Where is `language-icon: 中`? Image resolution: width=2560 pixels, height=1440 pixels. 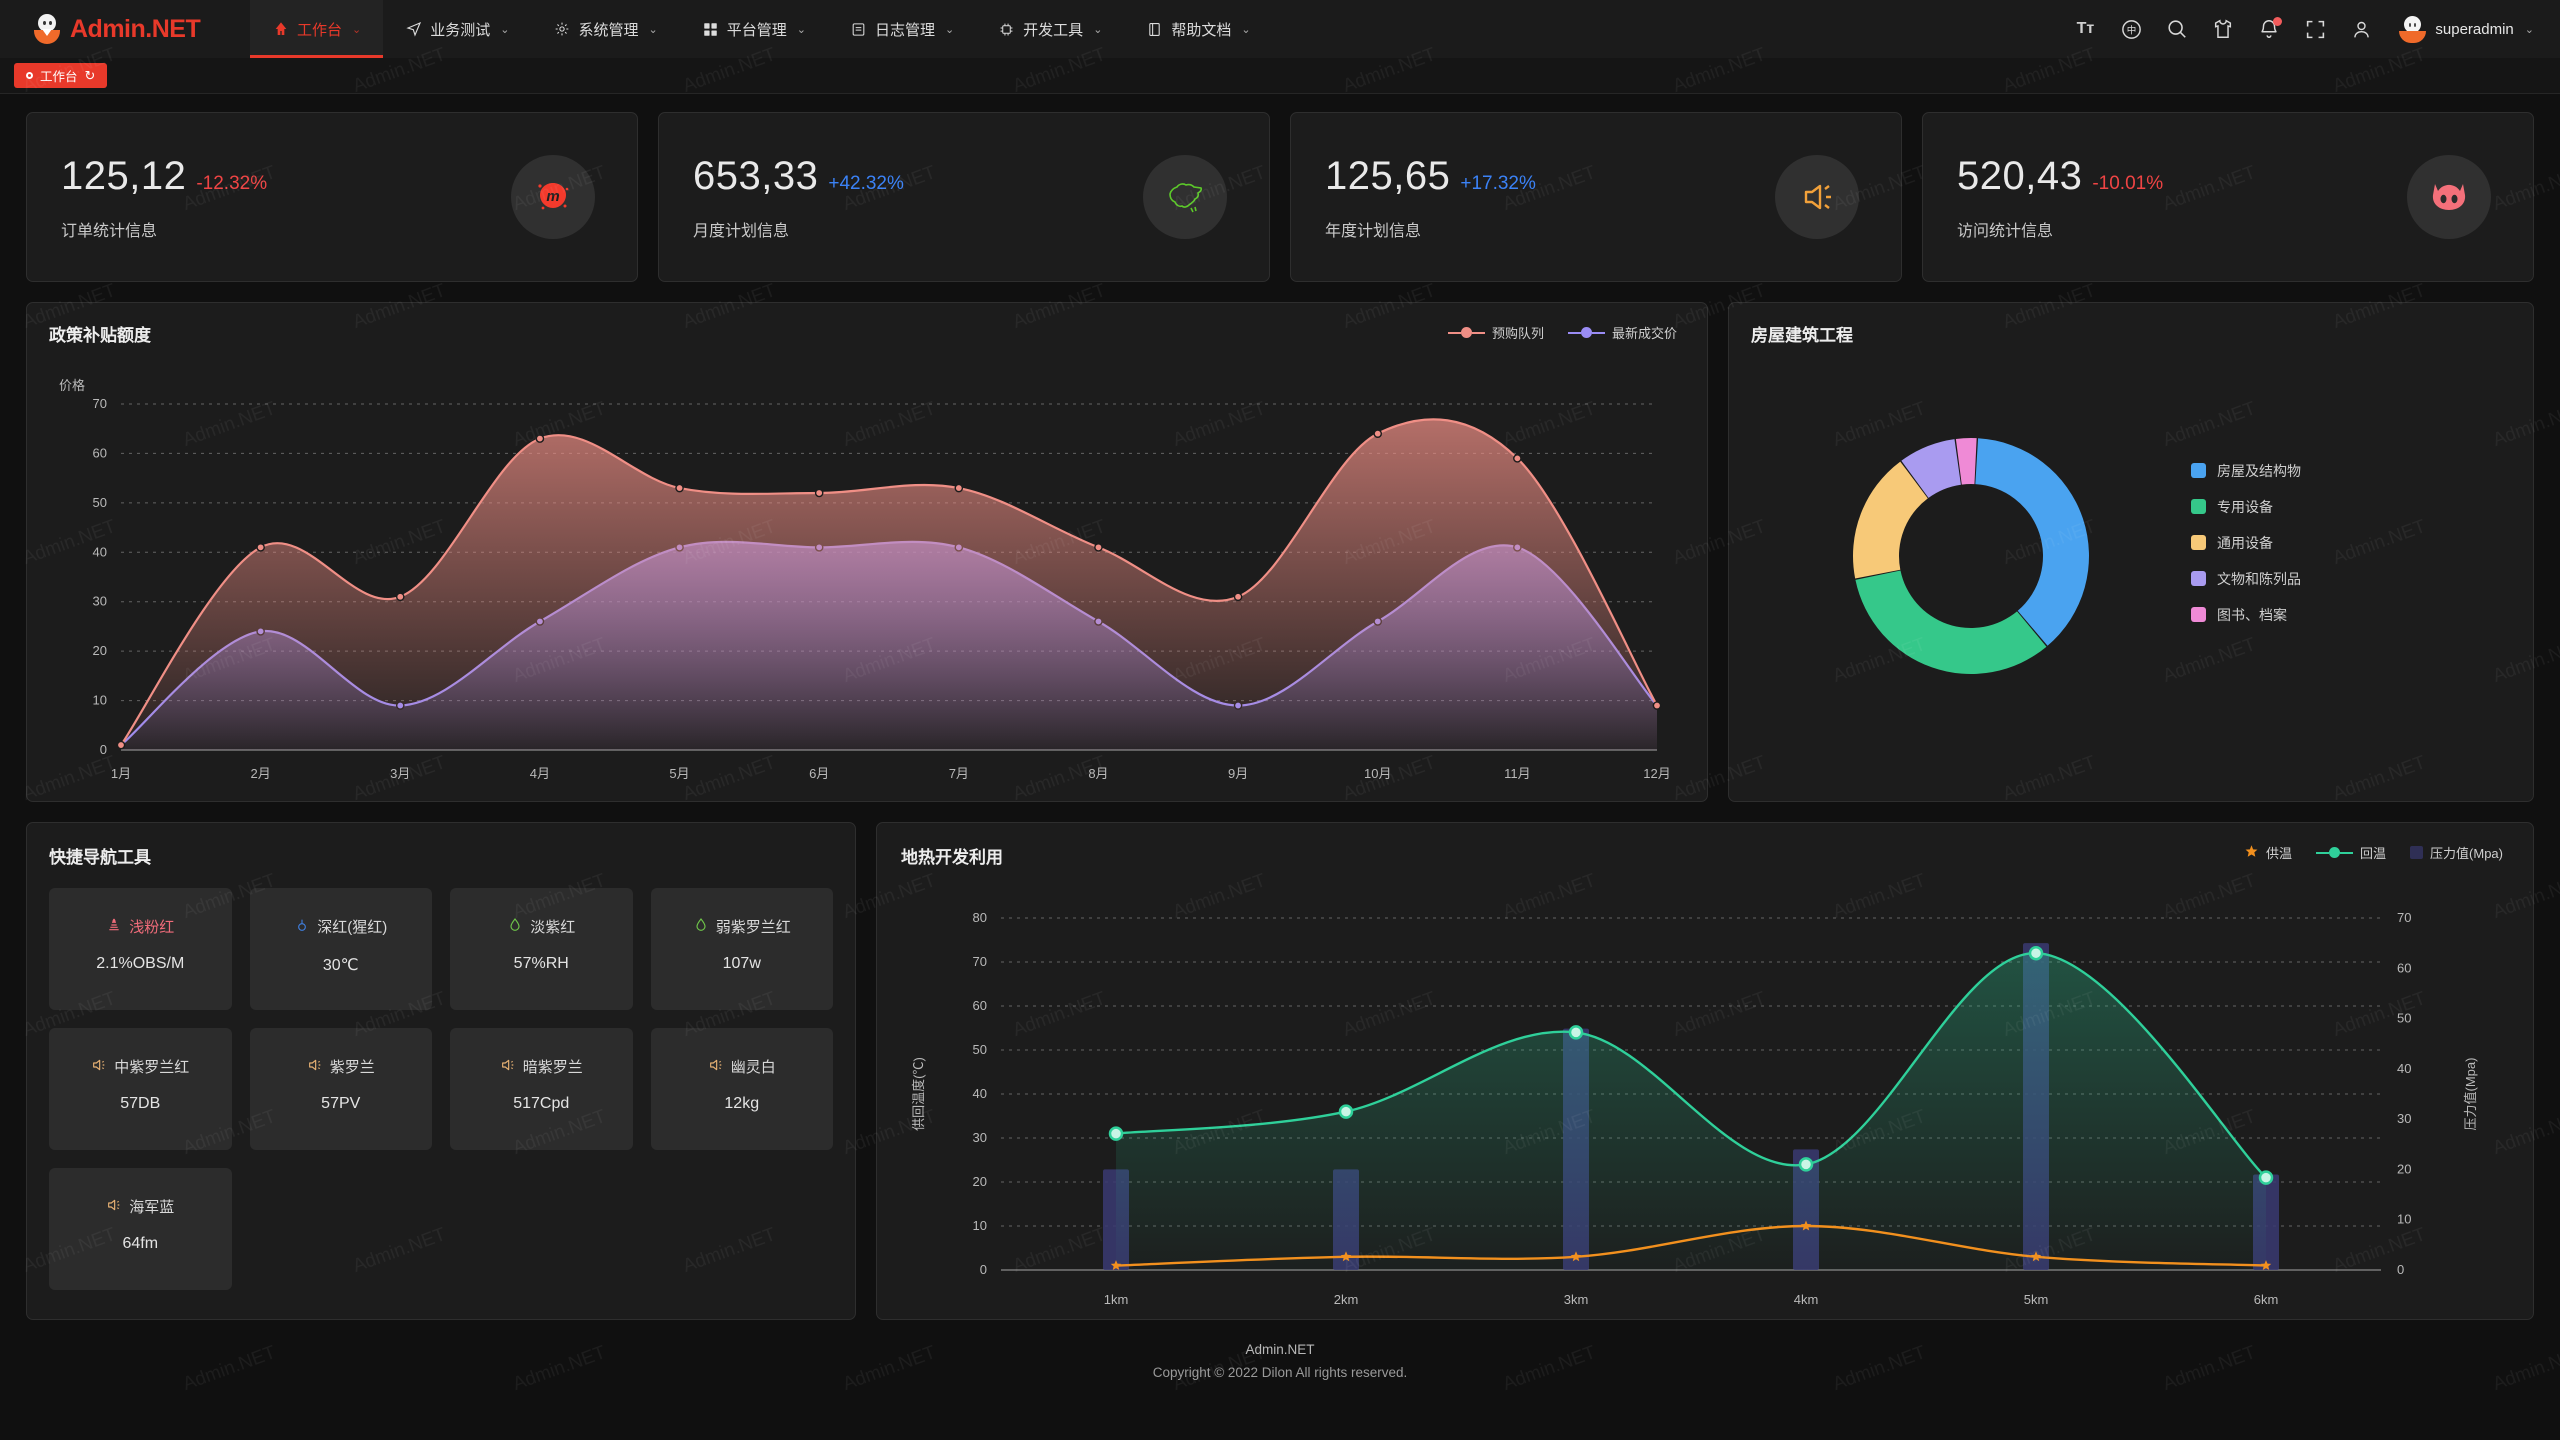
language-icon: 中 is located at coordinates (2131, 29).